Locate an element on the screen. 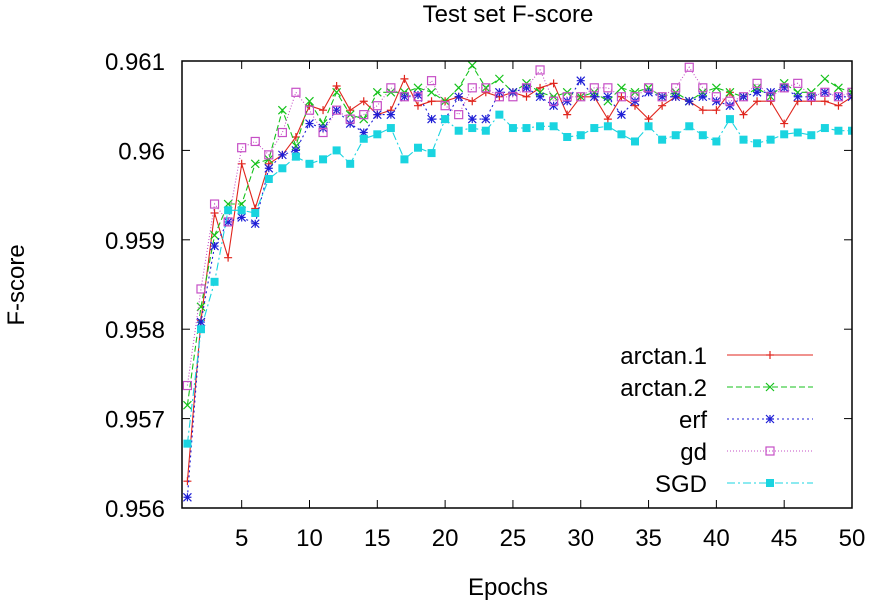 This screenshot has width=872, height=606. legend-item: arctan.1 is located at coordinates (716, 356).